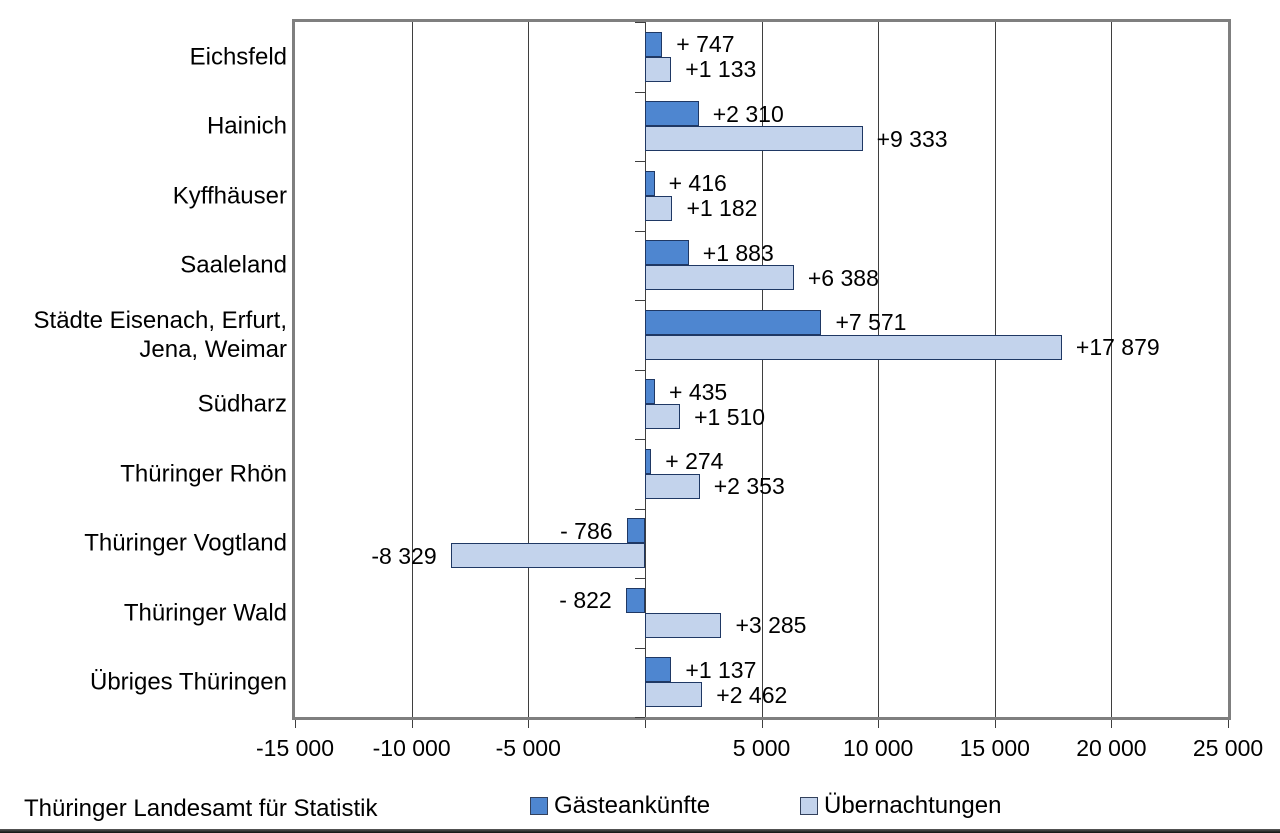 The image size is (1280, 833). Describe the element at coordinates (1111, 748) in the screenshot. I see `x-axis-label-20000: 20 000` at that location.